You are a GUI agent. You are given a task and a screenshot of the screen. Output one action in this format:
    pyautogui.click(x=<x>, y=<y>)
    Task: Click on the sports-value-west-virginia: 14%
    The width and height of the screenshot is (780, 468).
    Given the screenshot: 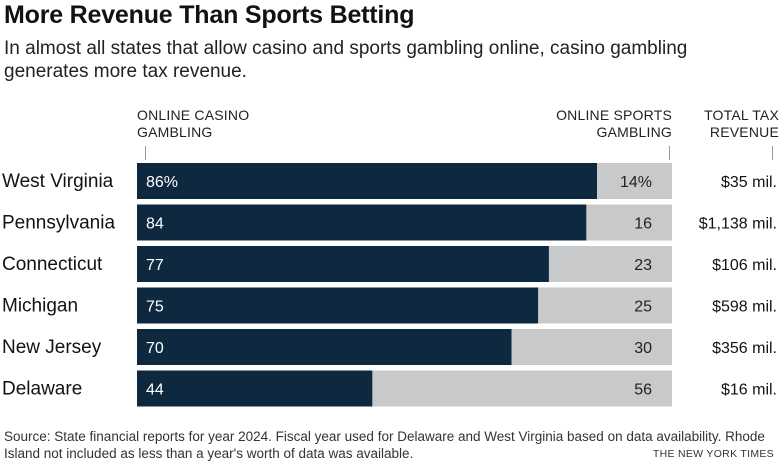 What is the action you would take?
    pyautogui.click(x=636, y=182)
    